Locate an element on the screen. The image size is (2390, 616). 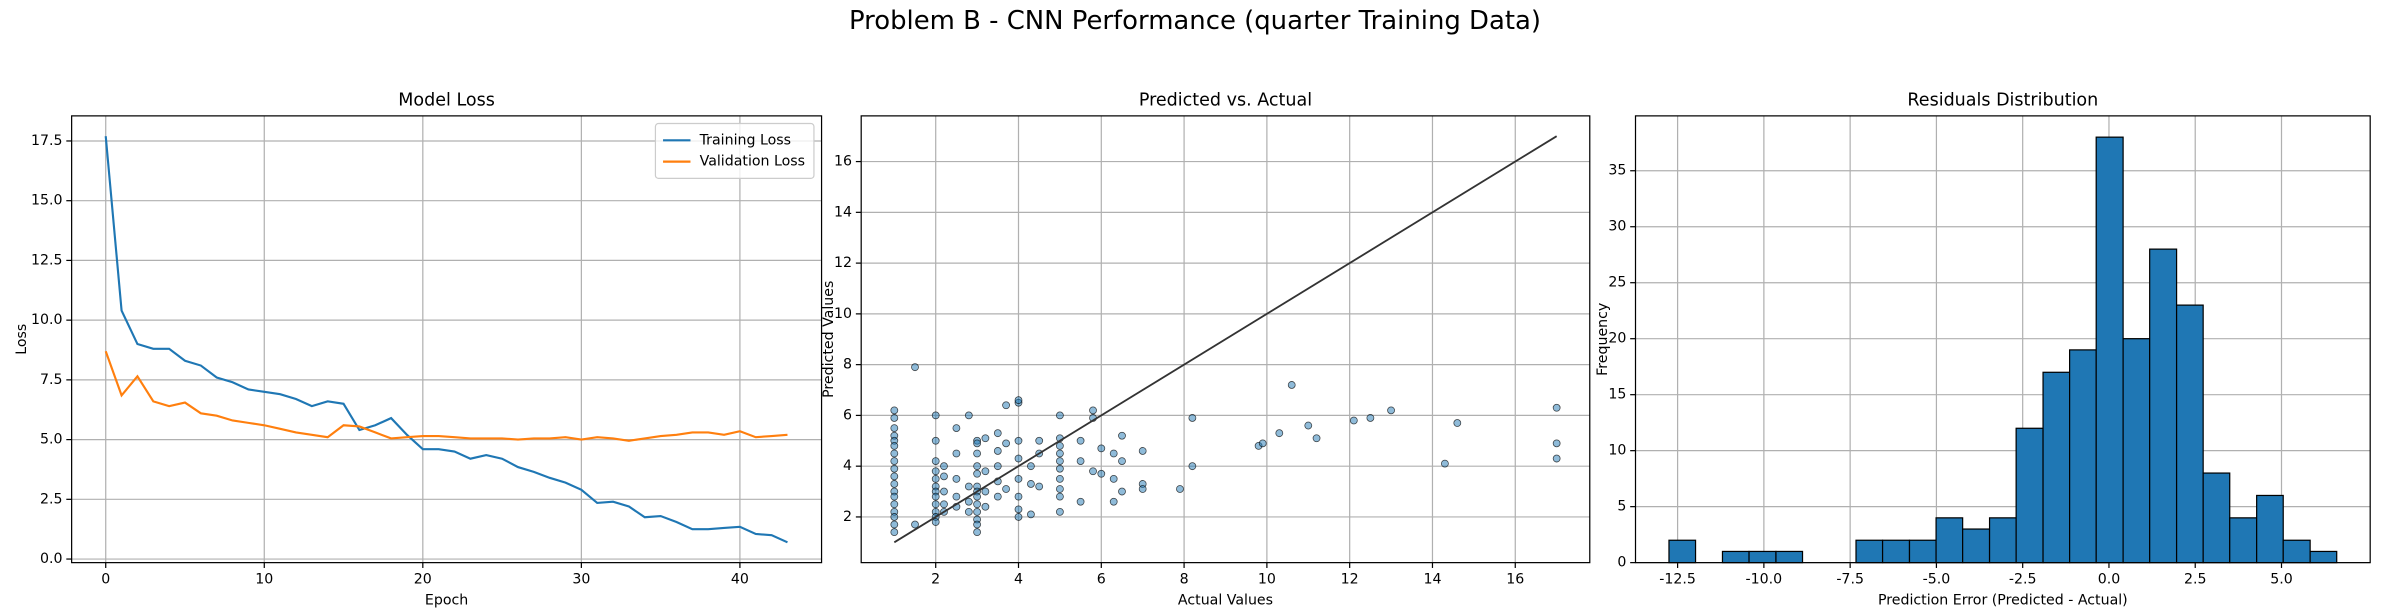
y-tick-label: 2 is located at coordinates (847, 517).